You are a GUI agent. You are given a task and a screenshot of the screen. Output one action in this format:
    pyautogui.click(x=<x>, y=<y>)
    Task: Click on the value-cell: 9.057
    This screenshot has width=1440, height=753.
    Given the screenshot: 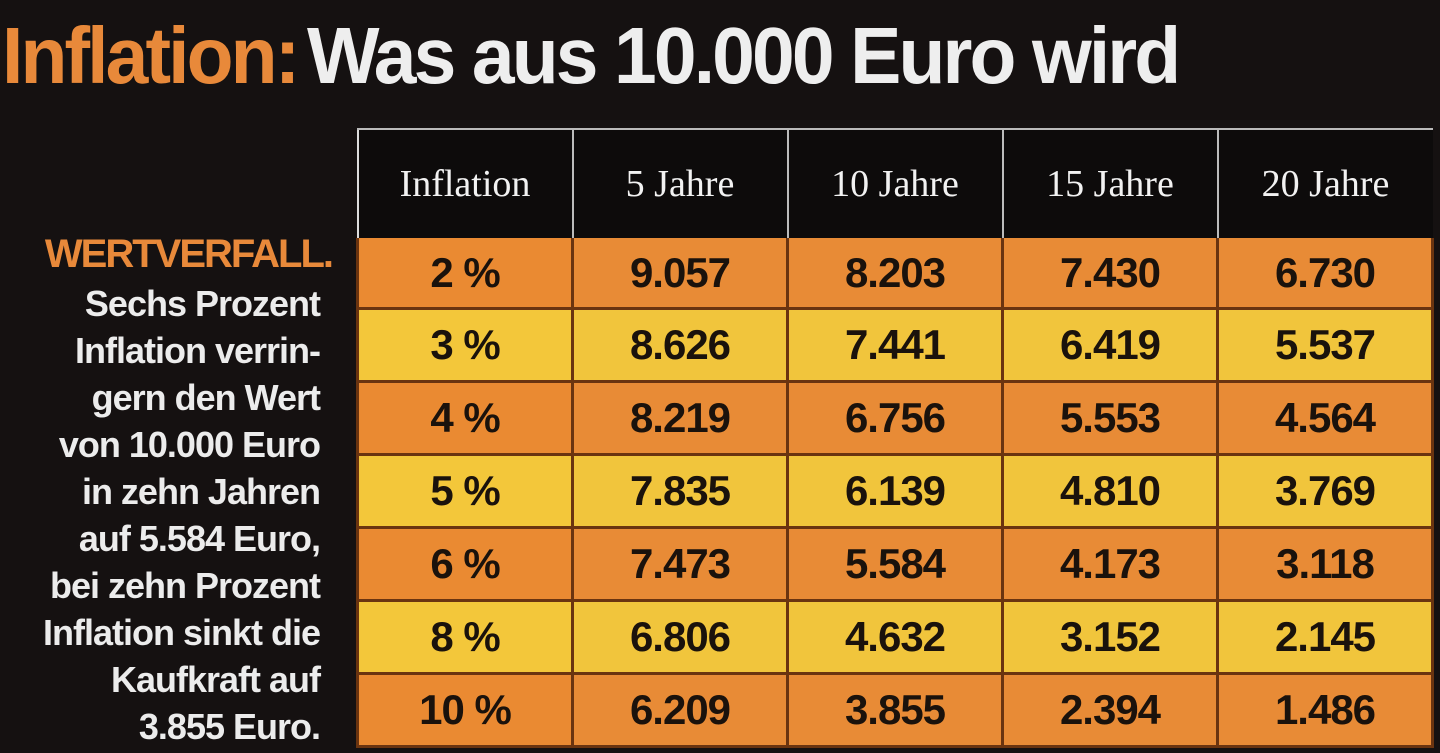 What is the action you would take?
    pyautogui.click(x=680, y=274)
    